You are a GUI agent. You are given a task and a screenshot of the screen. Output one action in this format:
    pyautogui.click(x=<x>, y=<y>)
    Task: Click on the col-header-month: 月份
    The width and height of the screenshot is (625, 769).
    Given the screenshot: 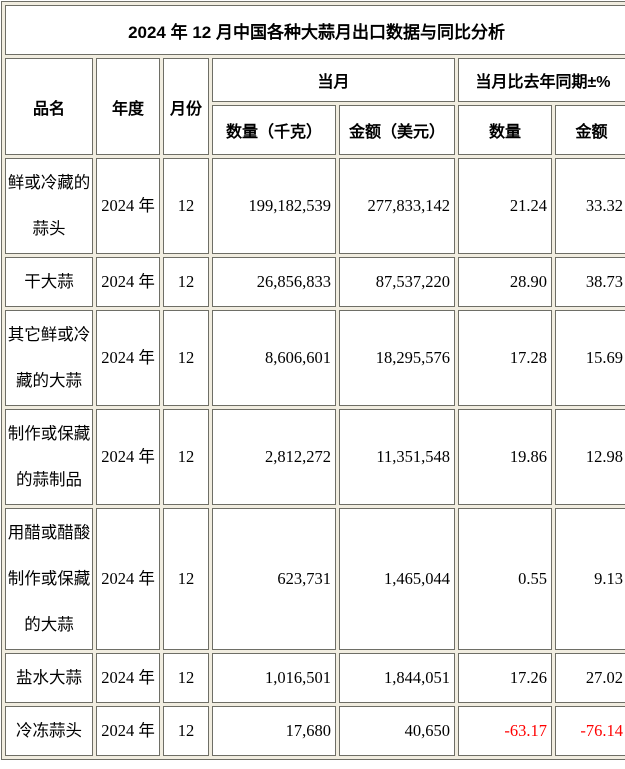 What is the action you would take?
    pyautogui.click(x=186, y=106)
    